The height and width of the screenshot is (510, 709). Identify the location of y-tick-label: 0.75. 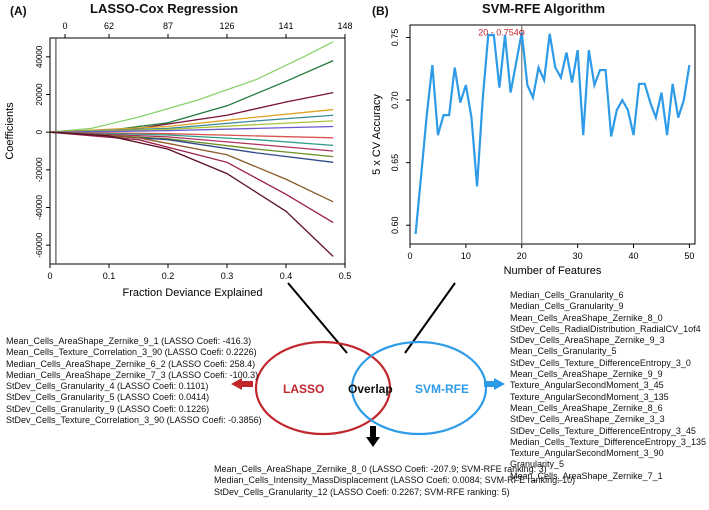
(395, 38).